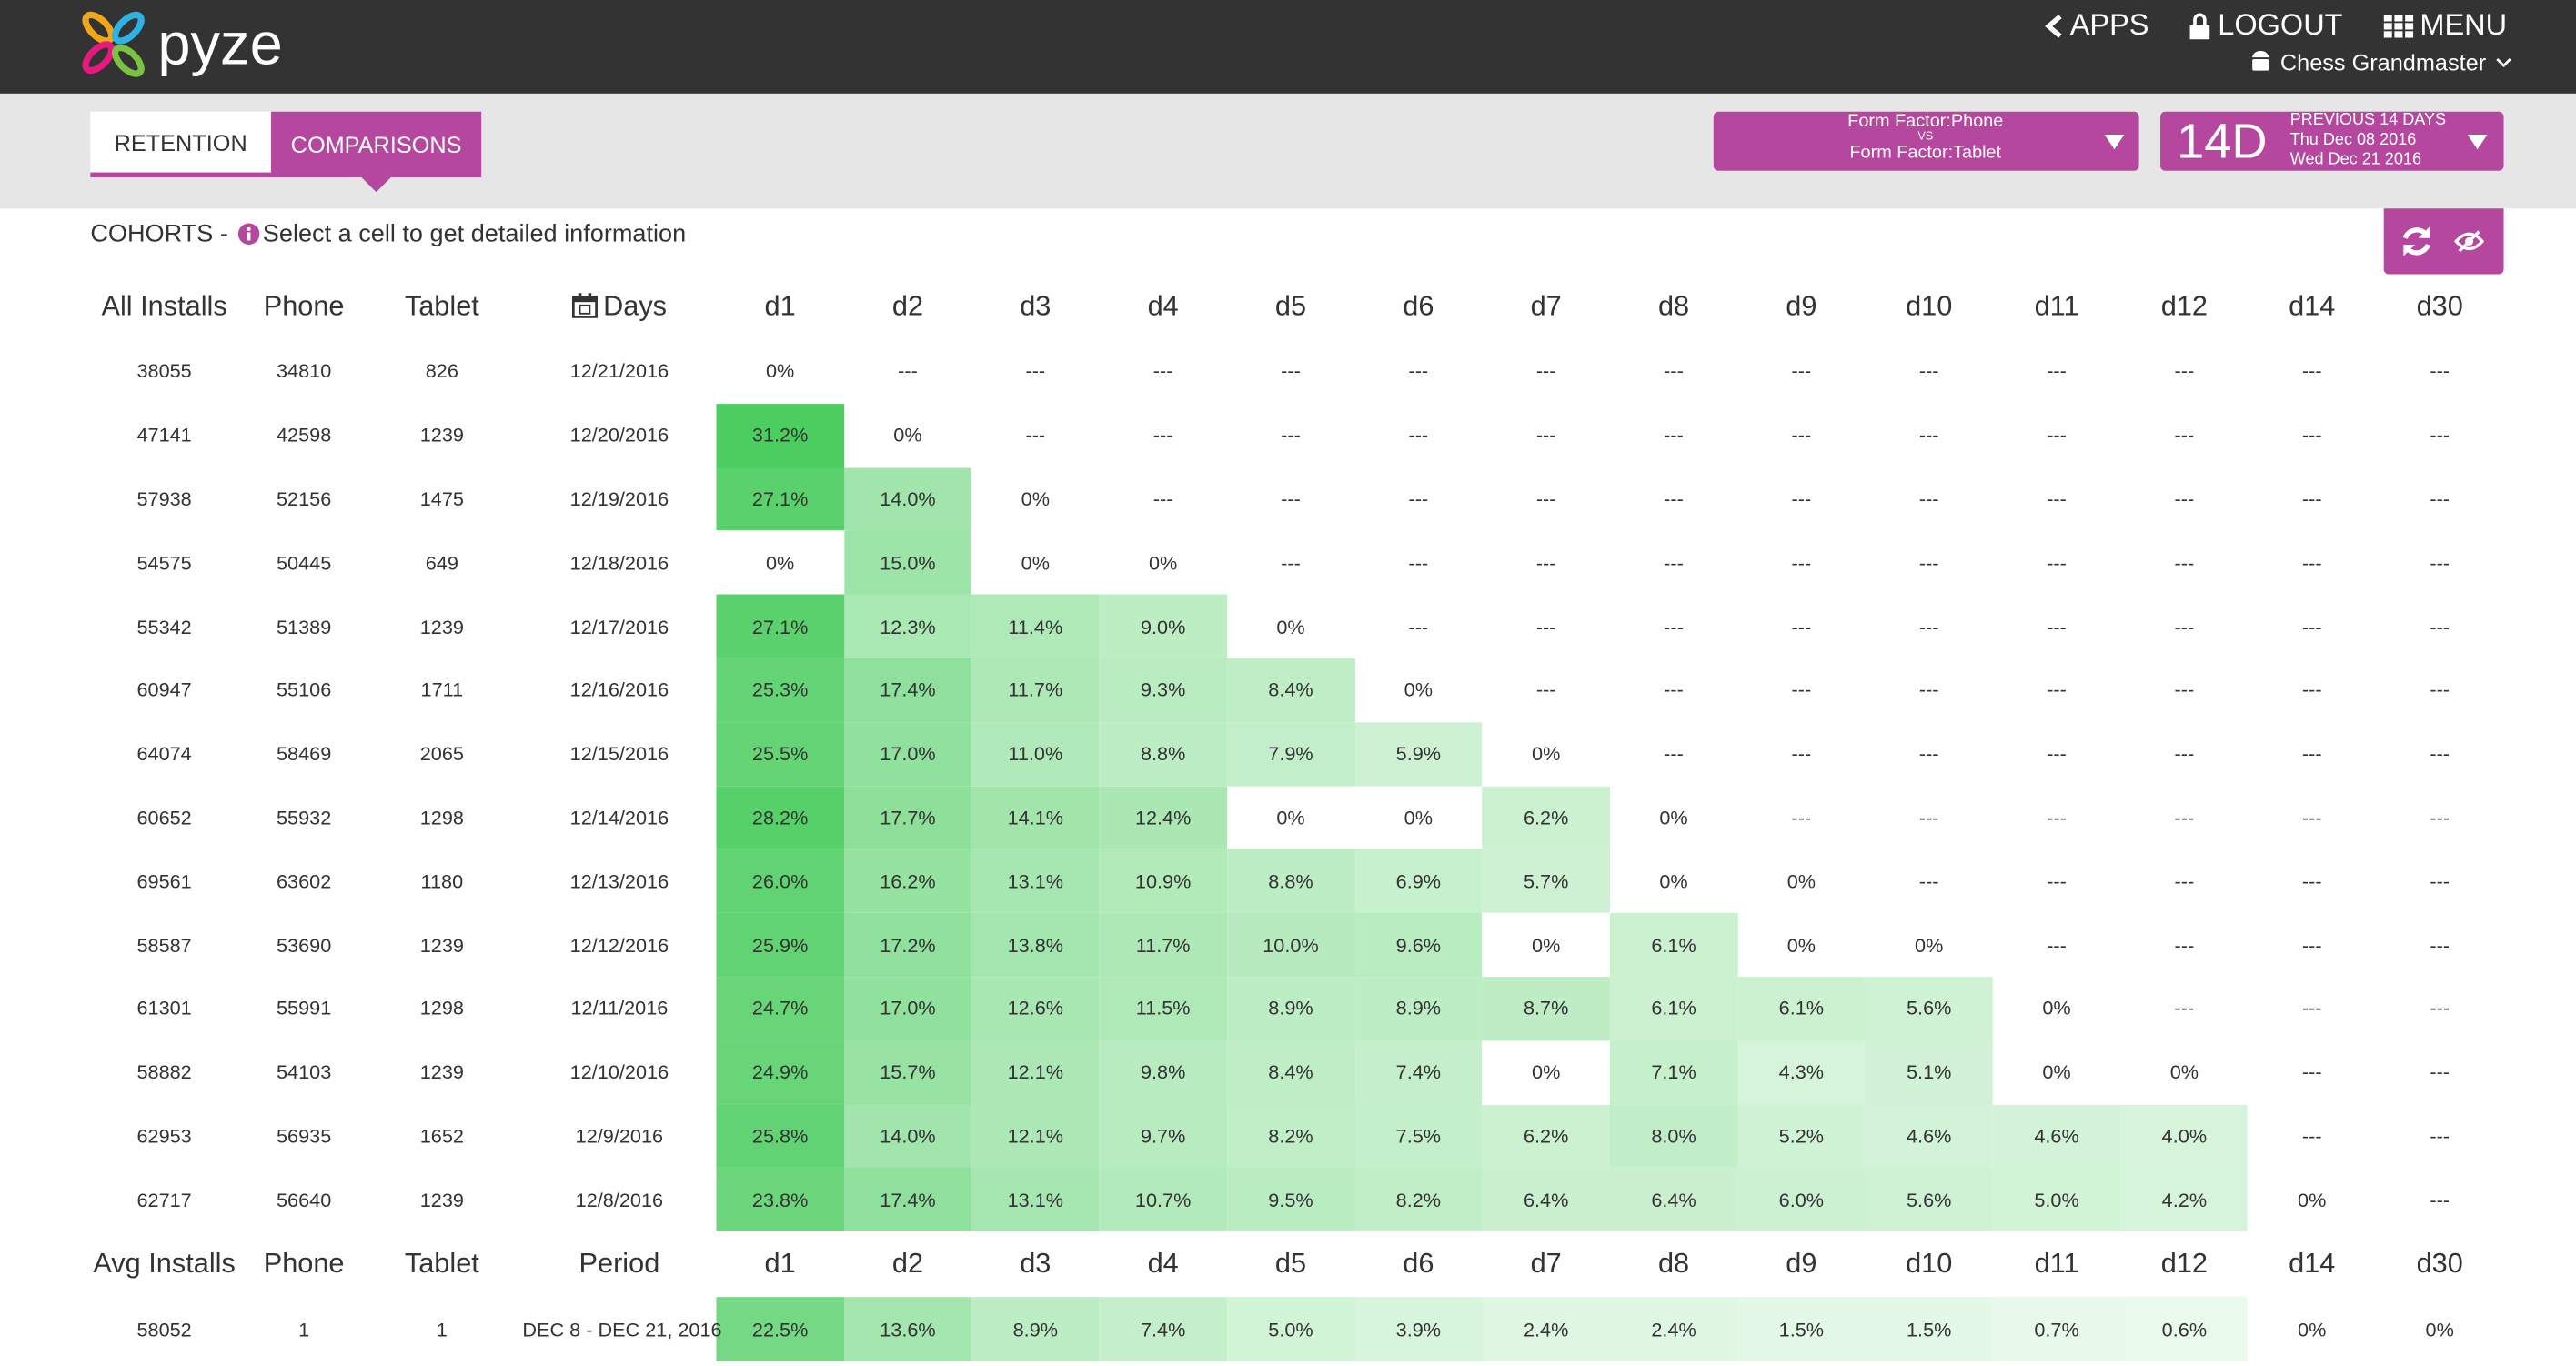 The image size is (2576, 1366). I want to click on retention-cell: 6.0%, so click(1801, 1200).